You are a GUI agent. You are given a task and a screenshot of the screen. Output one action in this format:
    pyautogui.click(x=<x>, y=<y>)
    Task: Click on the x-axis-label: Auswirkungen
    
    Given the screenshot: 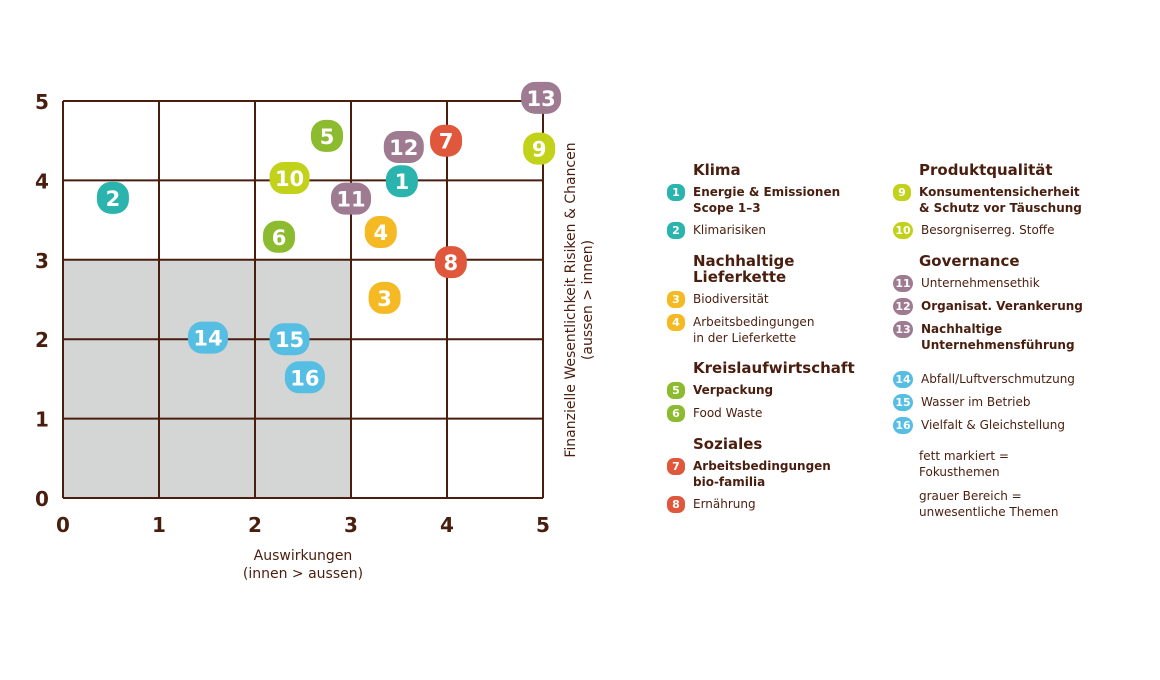 What is the action you would take?
    pyautogui.click(x=303, y=556)
    